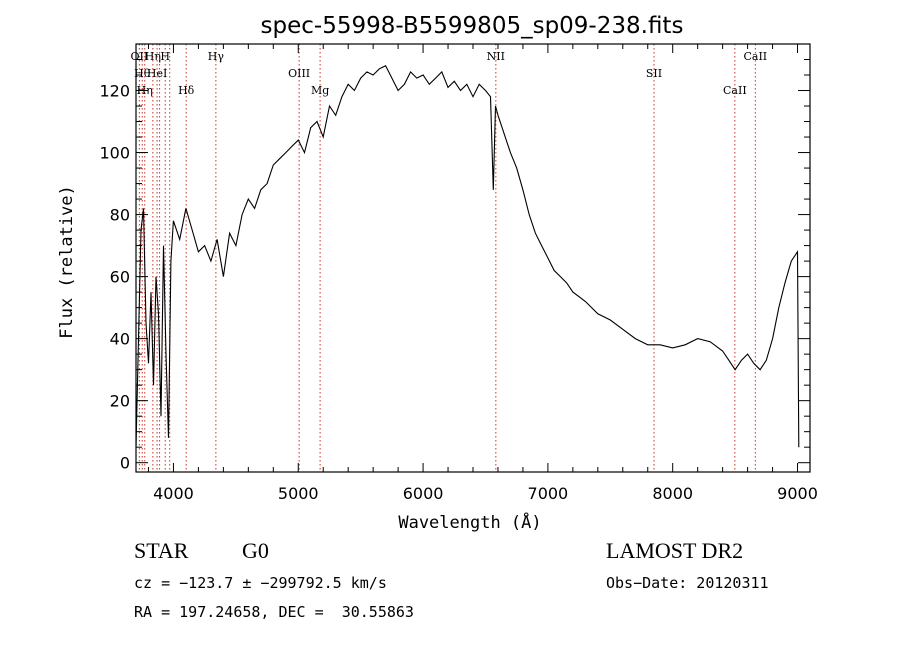 Image resolution: width=900 pixels, height=649 pixels. I want to click on y-tick-label: 40, so click(120, 339).